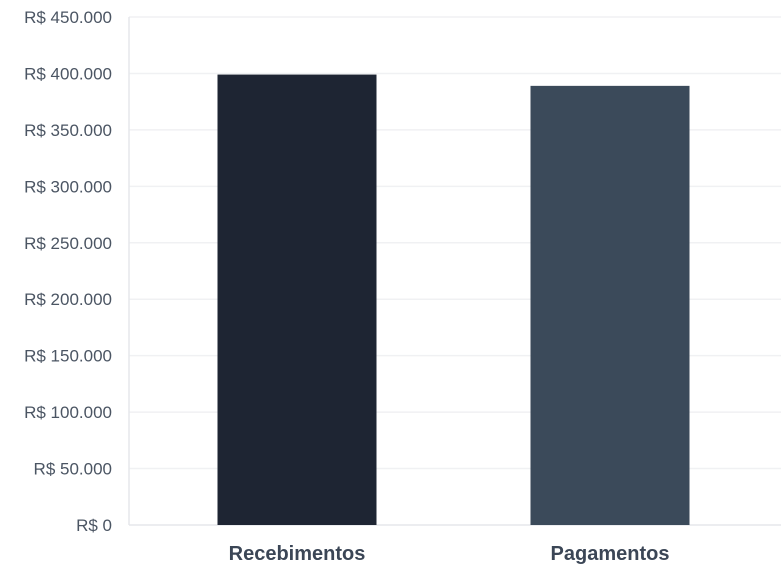 This screenshot has width=781, height=564. I want to click on y-tick-label: R$ 50.000, so click(73, 469).